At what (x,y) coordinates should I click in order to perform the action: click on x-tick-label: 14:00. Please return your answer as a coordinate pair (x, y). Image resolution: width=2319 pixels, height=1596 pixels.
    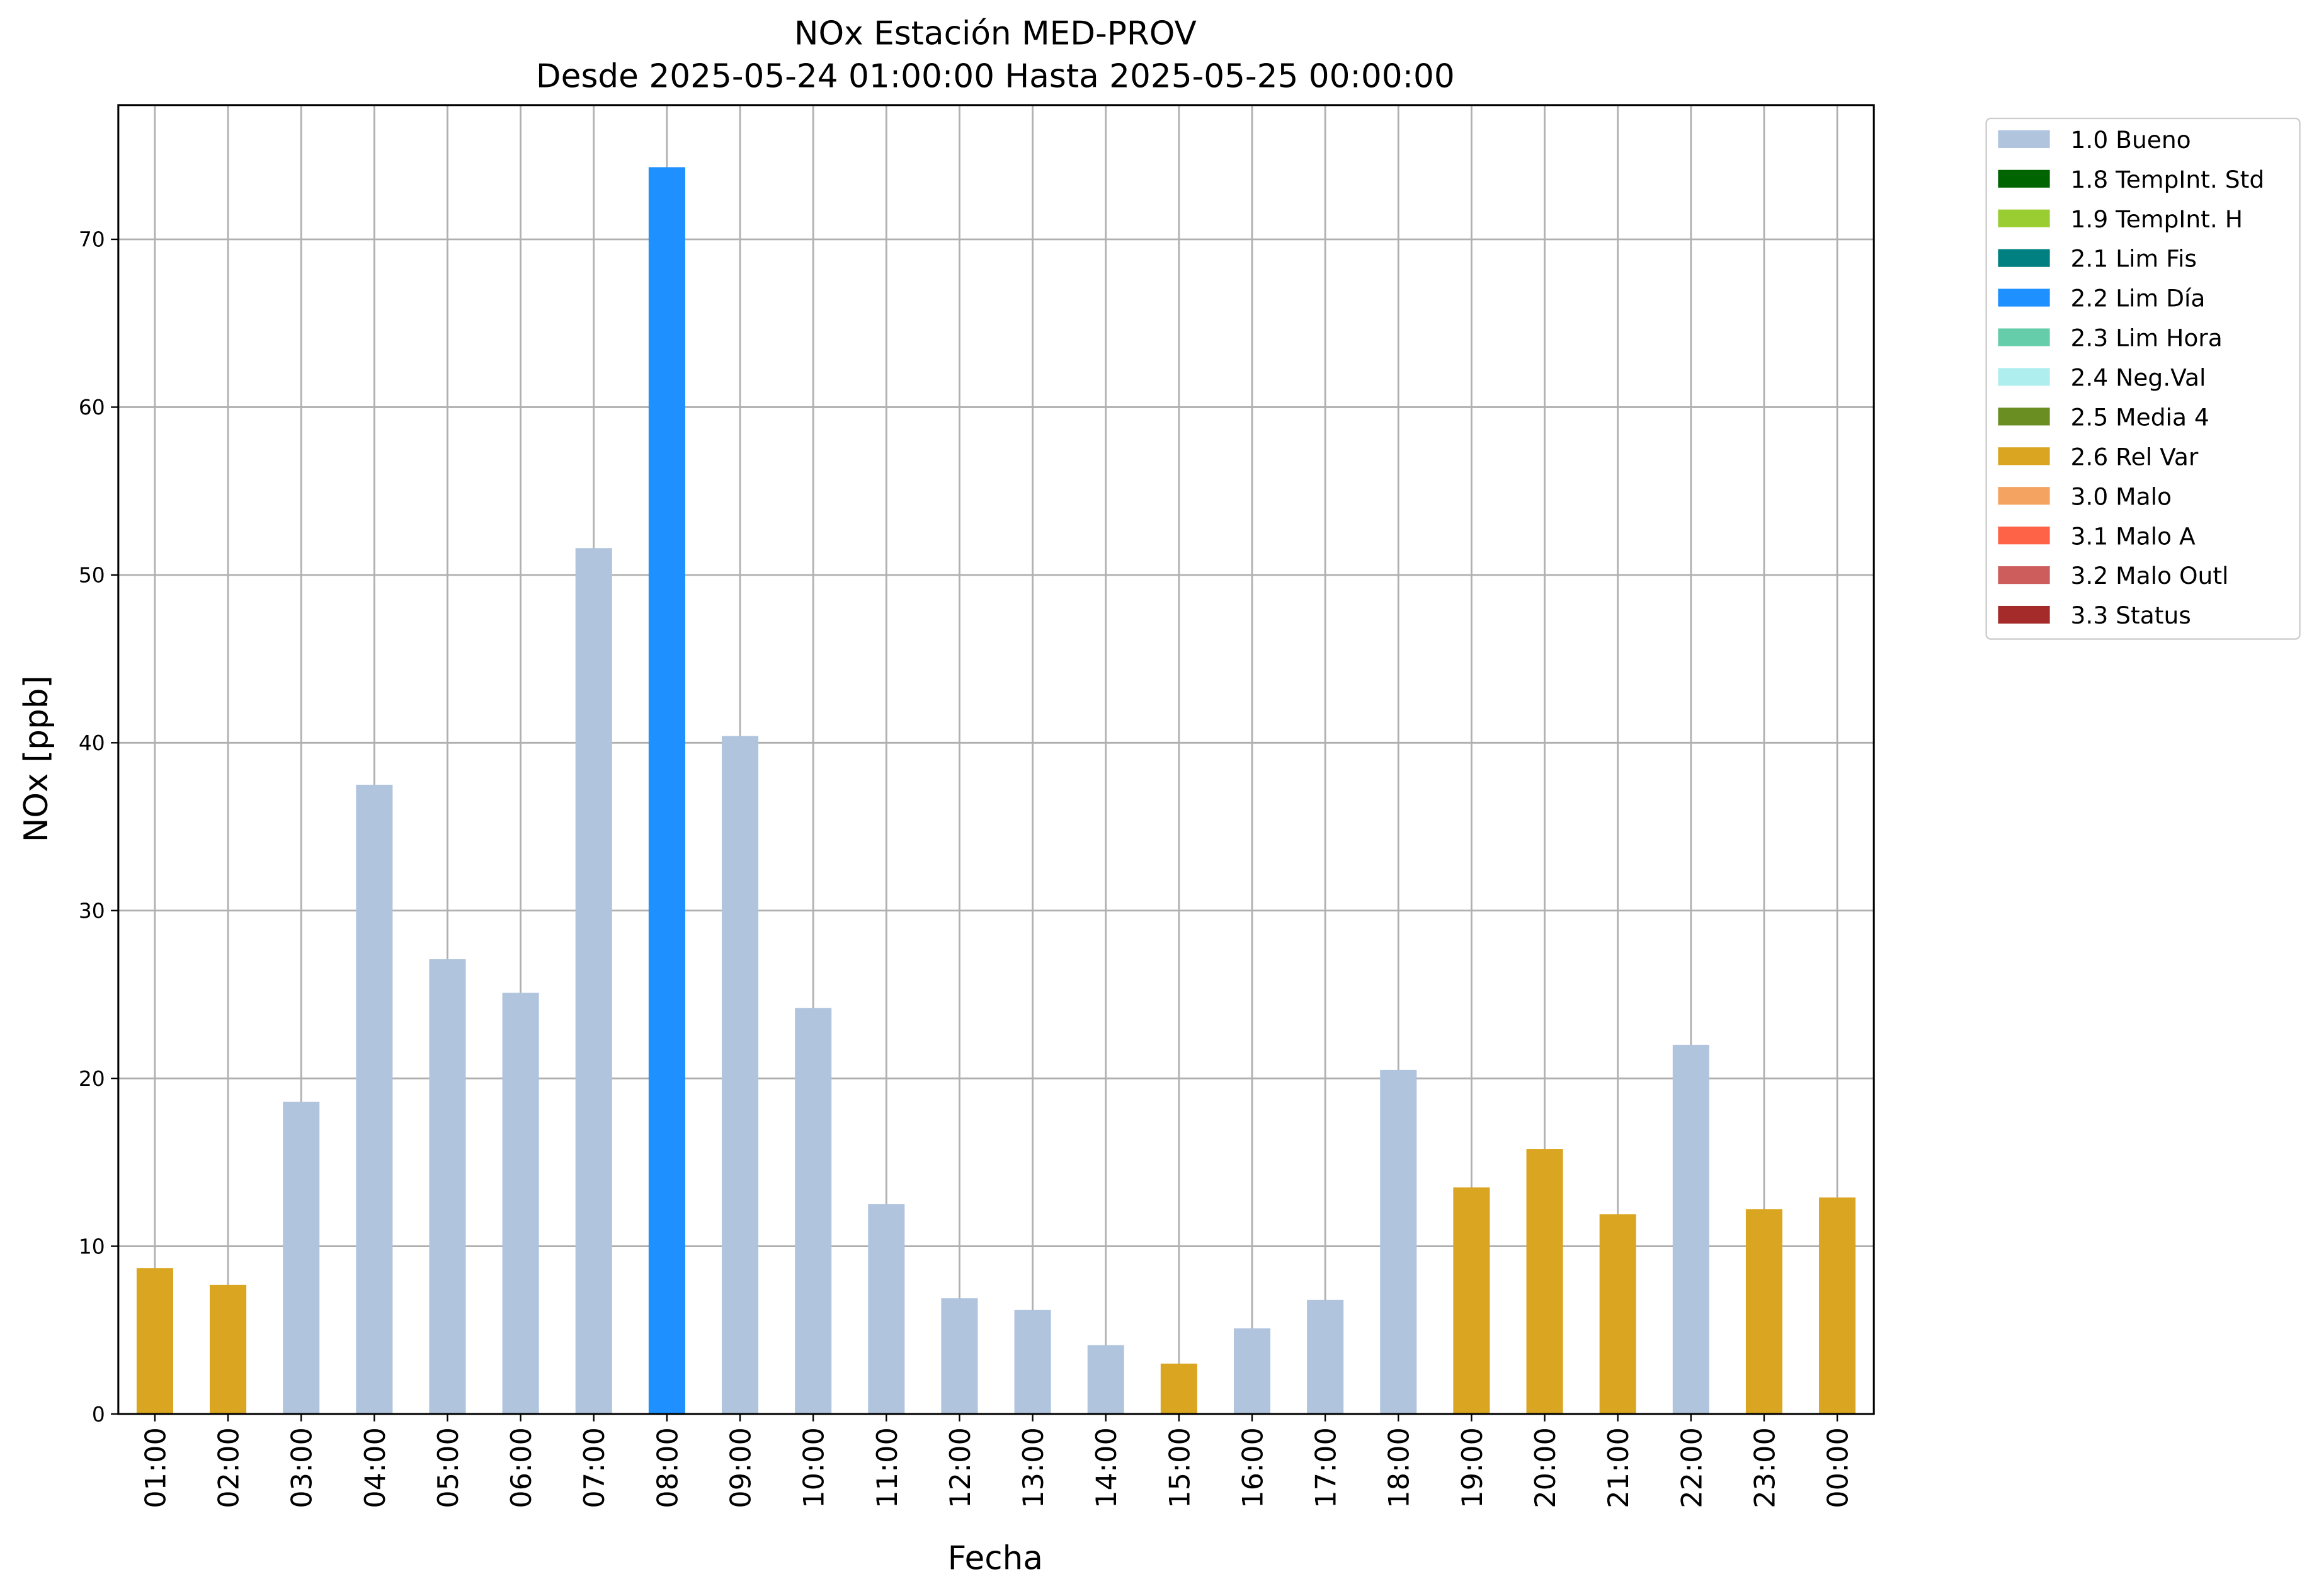
    Looking at the image, I should click on (1106, 1467).